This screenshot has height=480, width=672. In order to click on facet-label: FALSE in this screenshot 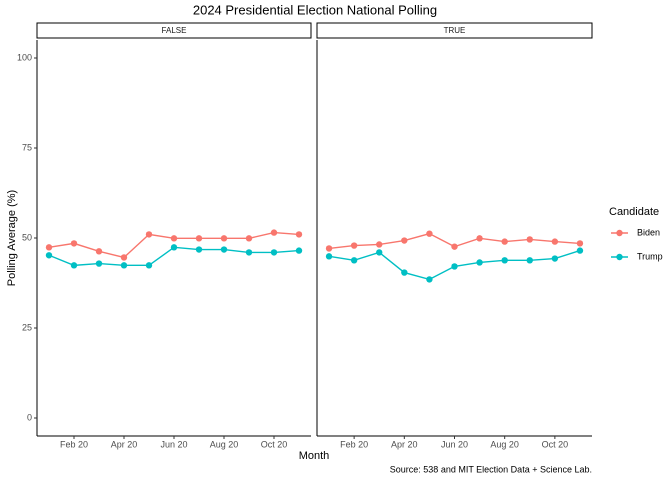, I will do `click(174, 30)`.